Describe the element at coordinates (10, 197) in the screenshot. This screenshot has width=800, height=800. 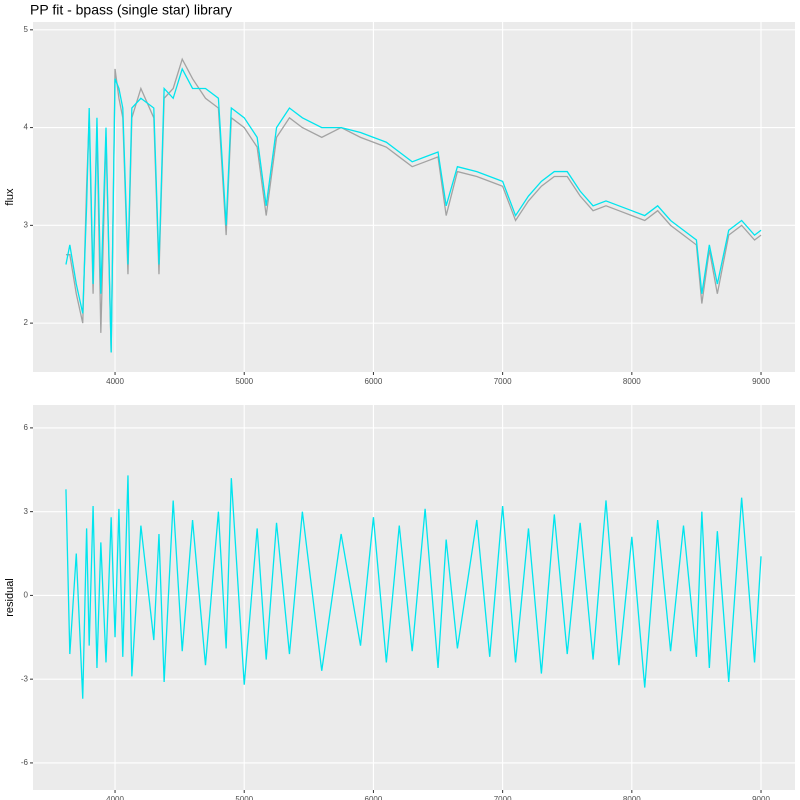
I see `y-axis-title: flux` at that location.